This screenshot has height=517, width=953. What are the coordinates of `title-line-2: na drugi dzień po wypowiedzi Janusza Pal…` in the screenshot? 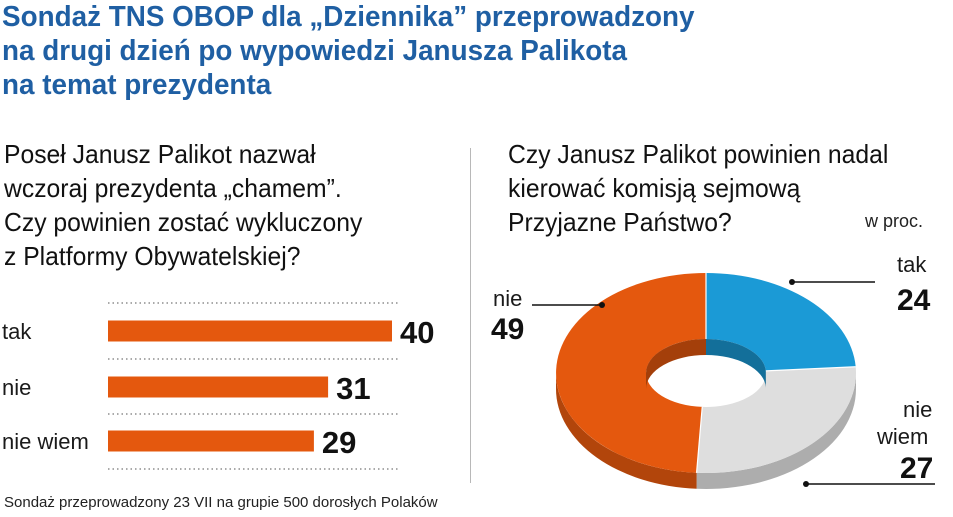 It's located at (314, 51).